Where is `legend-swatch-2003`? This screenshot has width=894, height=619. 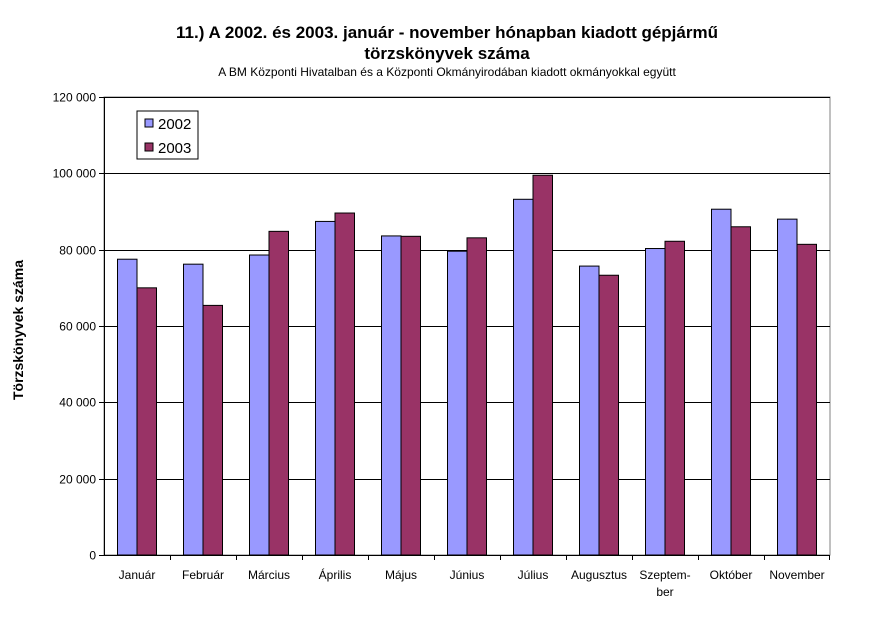
legend-swatch-2003 is located at coordinates (149, 147).